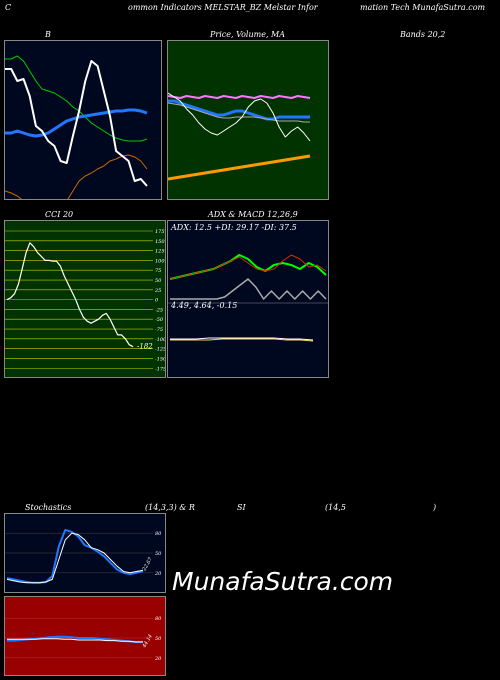 This screenshot has width=500, height=680. I want to click on cci-tick-label: 150, so click(160, 242).